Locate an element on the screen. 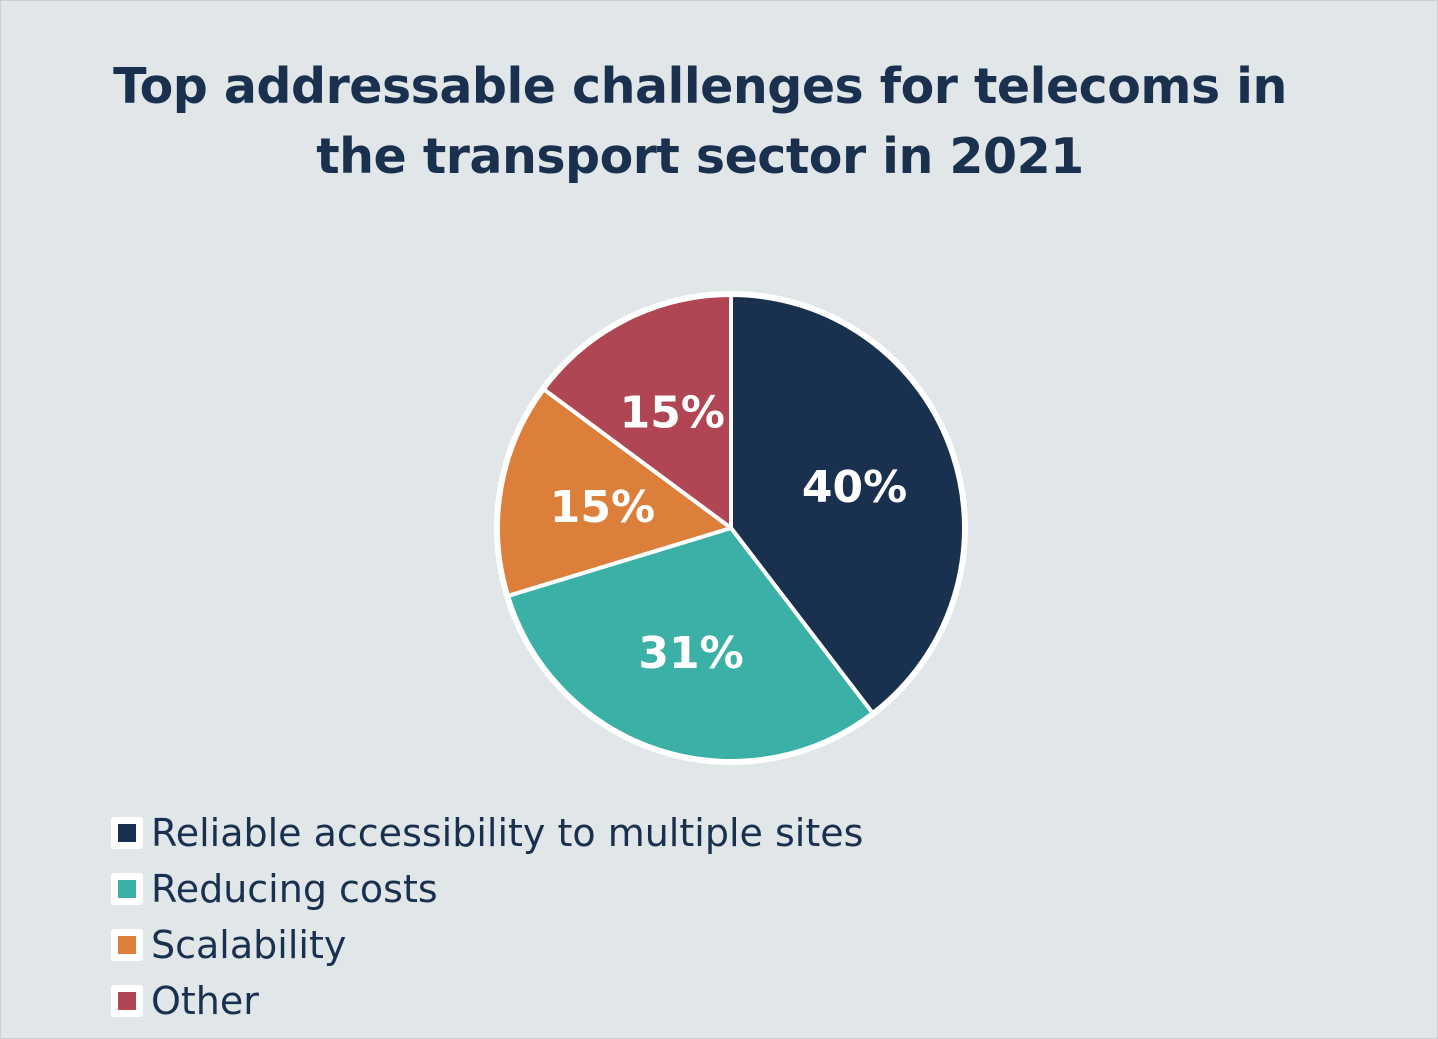  legend-label: Reliable accessibility to multiple sites is located at coordinates (507, 833).